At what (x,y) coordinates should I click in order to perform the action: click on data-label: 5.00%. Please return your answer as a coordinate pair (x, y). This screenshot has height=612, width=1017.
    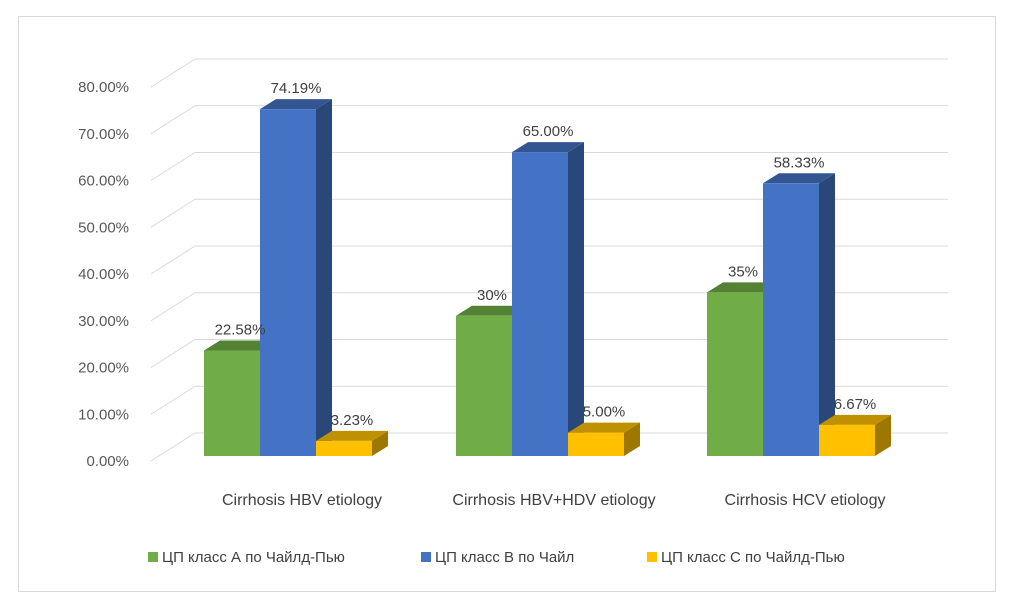
    Looking at the image, I should click on (604, 412).